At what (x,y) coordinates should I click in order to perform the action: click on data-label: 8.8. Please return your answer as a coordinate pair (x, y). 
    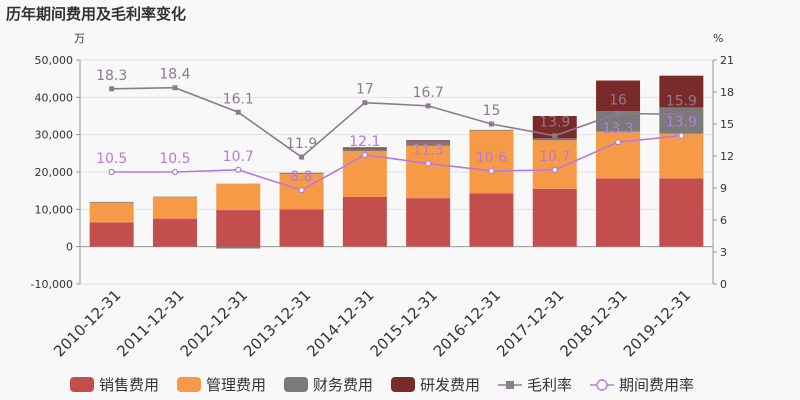
    Looking at the image, I should click on (301, 177).